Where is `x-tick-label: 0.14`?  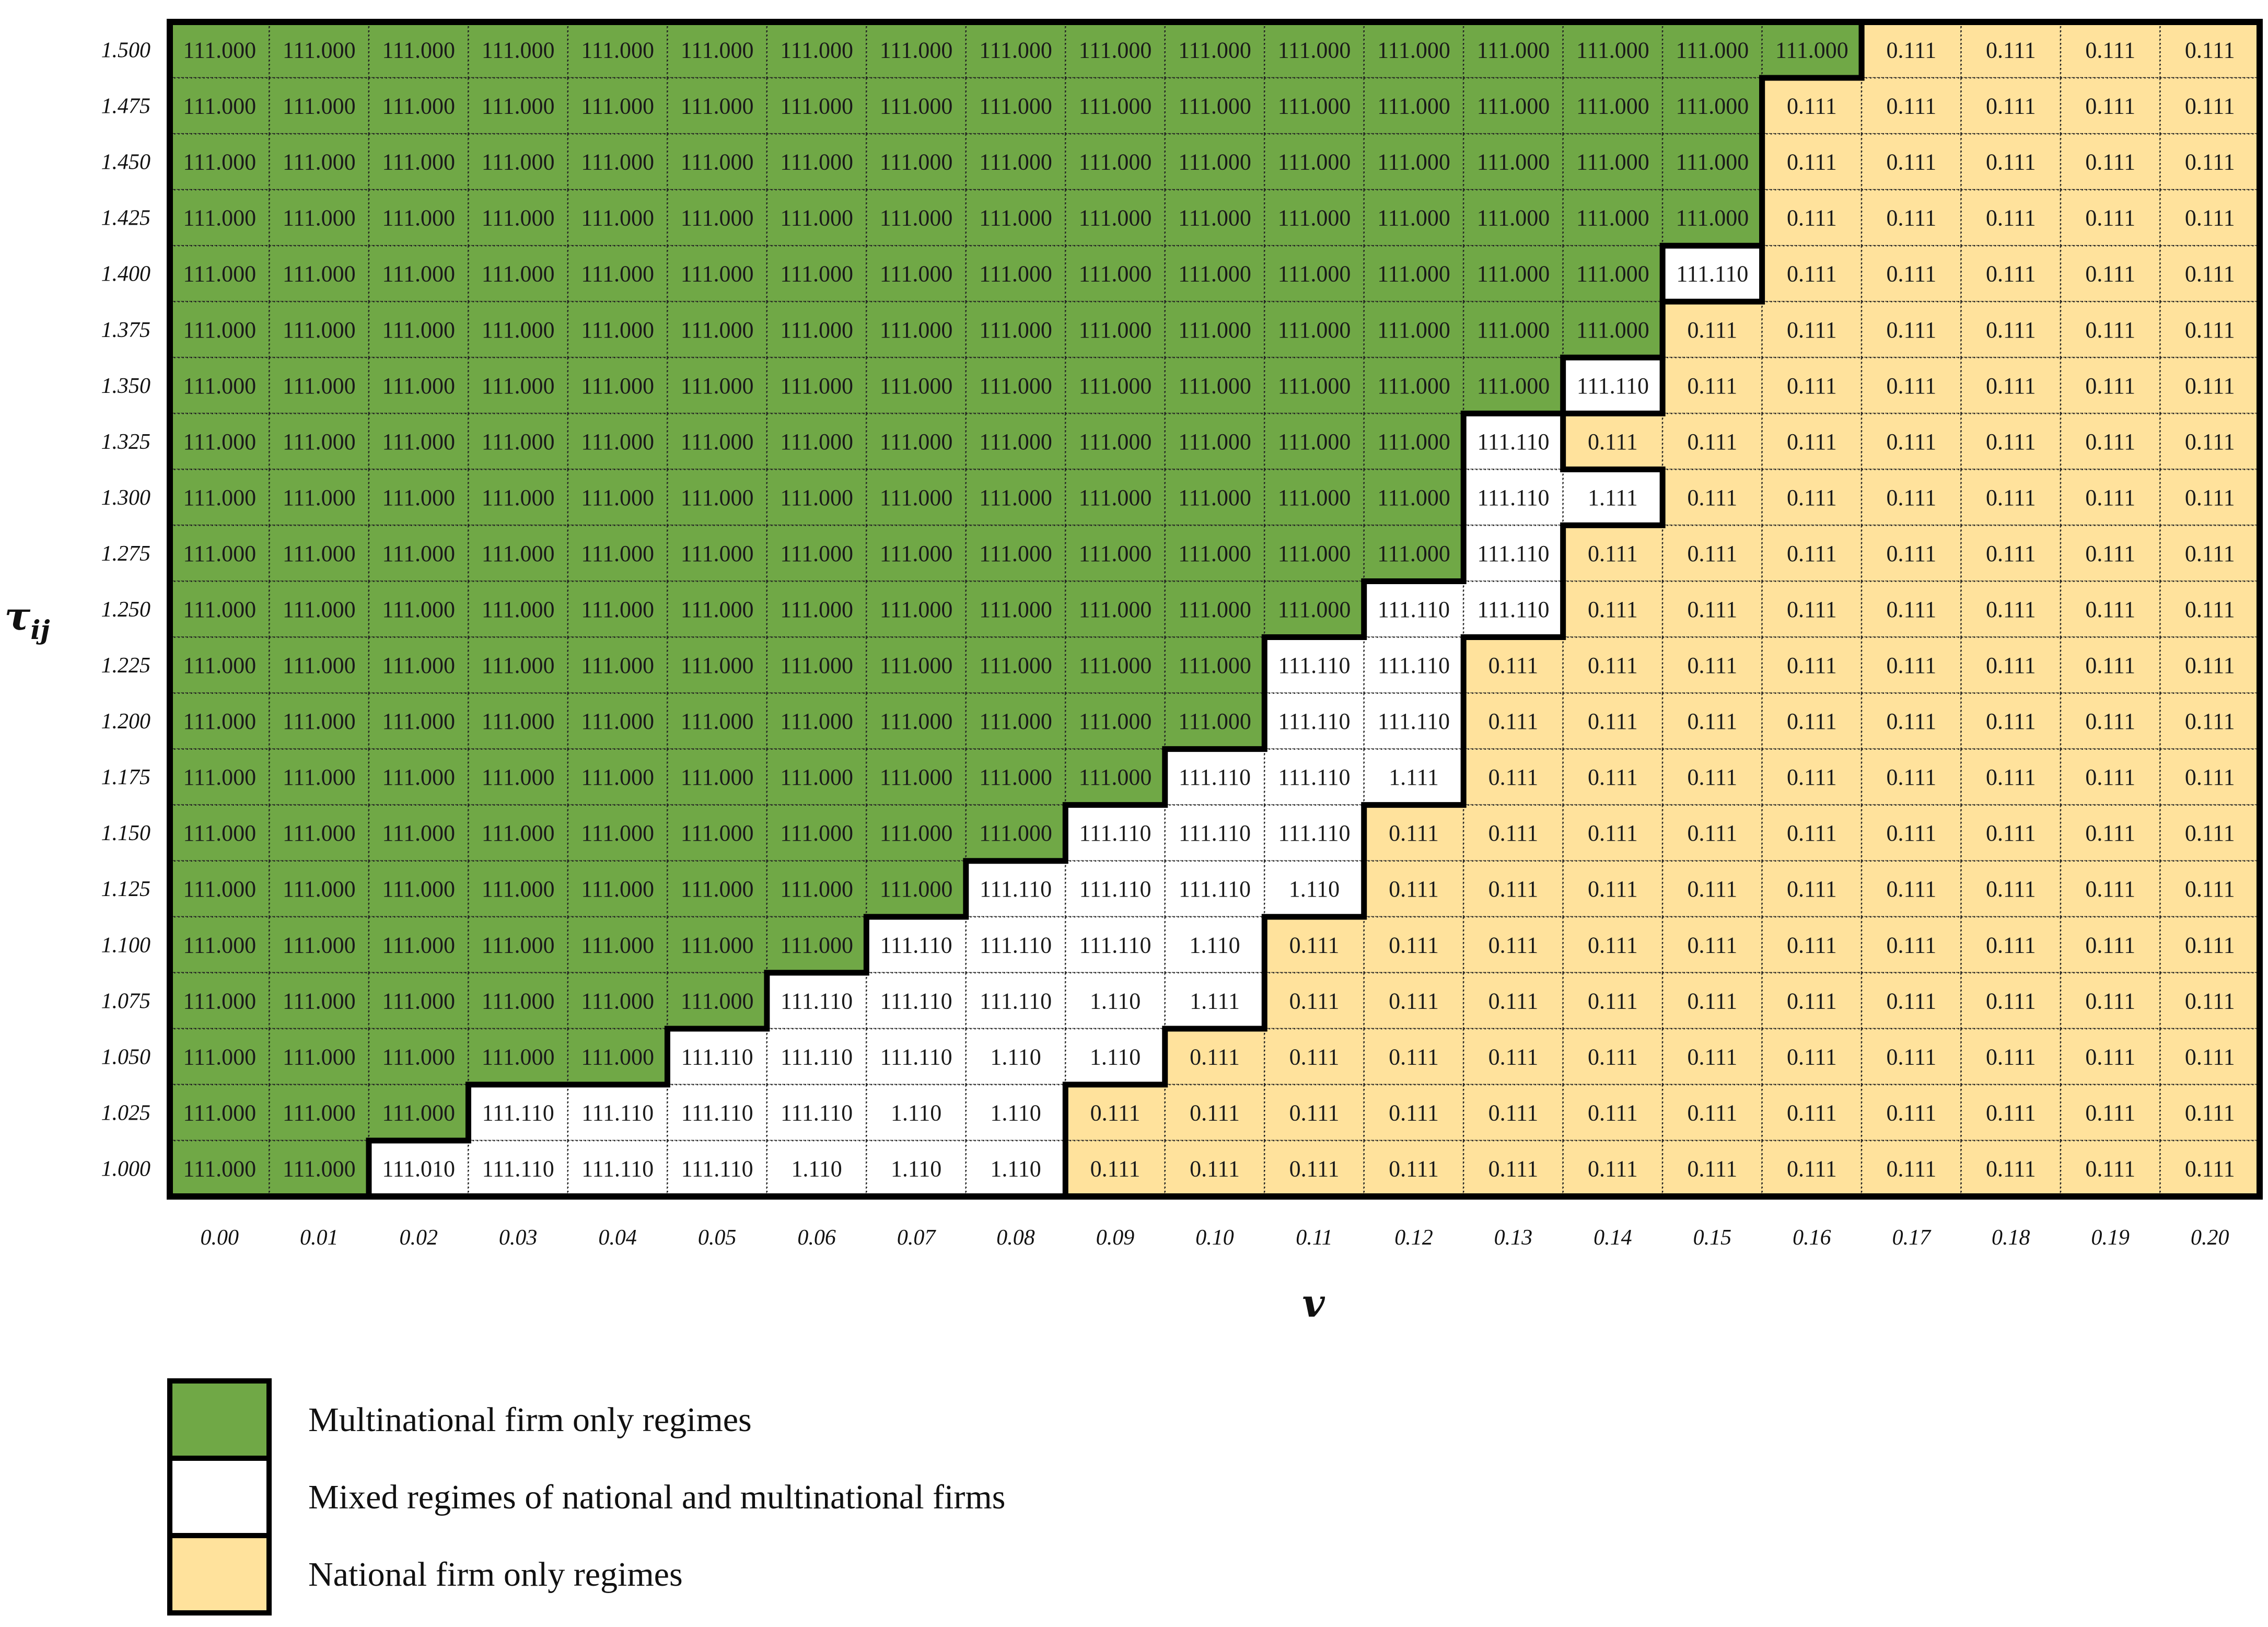
x-tick-label: 0.14 is located at coordinates (1613, 1238).